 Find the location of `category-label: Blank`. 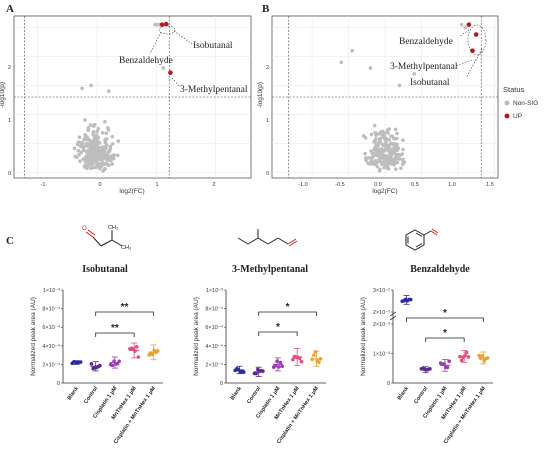

category-label: Blank is located at coordinates (74, 393).